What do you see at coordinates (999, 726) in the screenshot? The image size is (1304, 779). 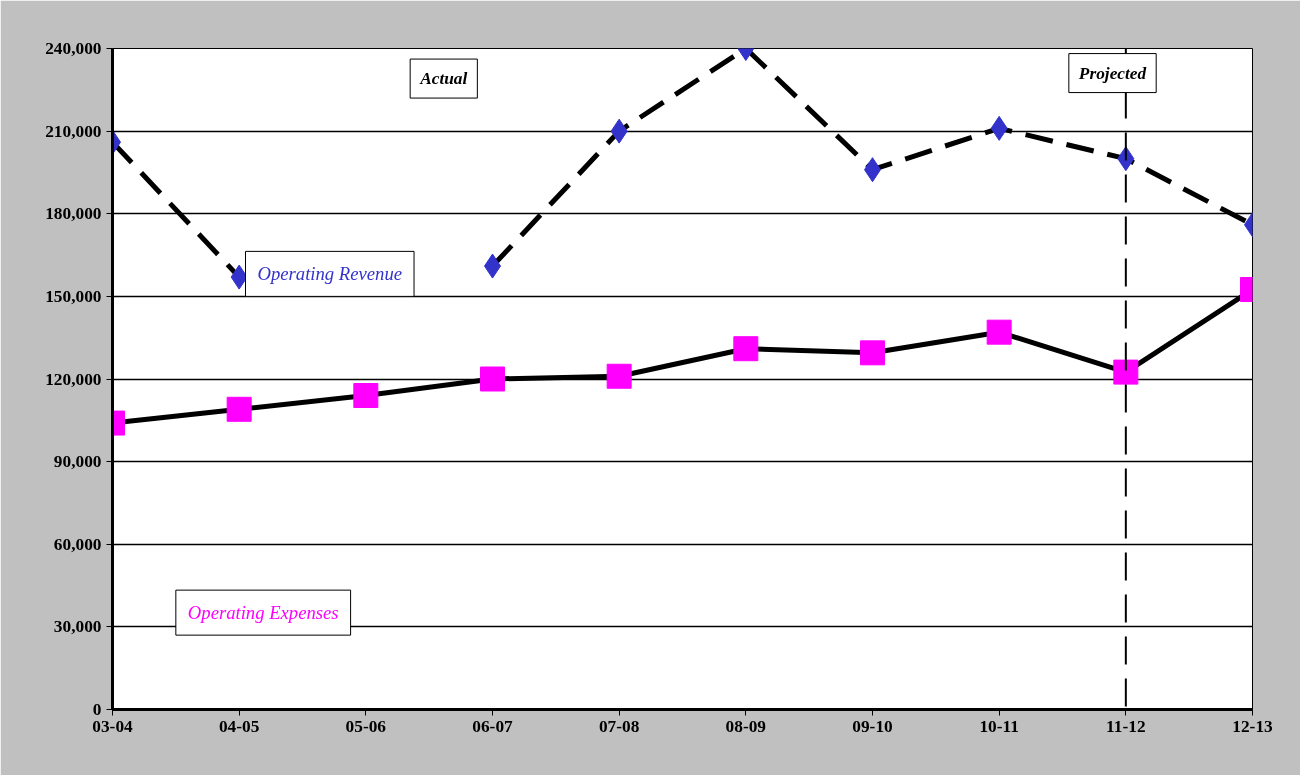 I see `x-tick-label: 10-11` at bounding box center [999, 726].